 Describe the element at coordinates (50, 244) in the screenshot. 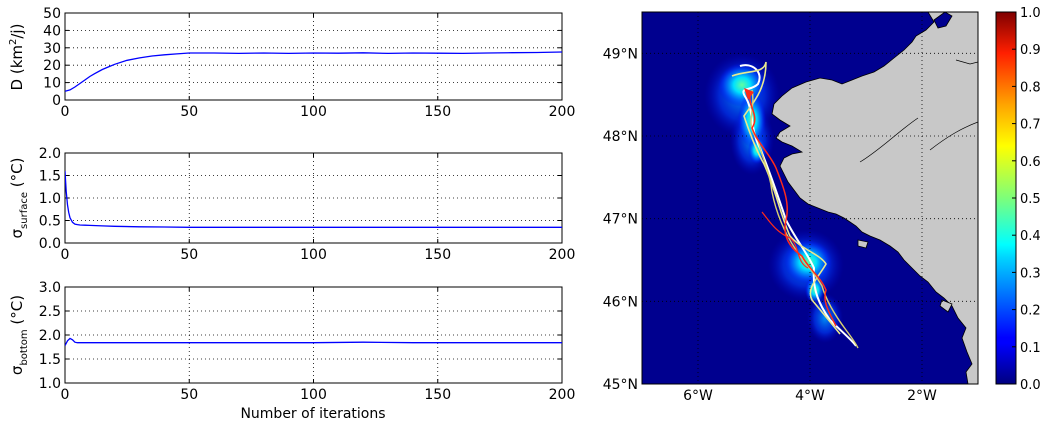

I see `y-tick-label: 0.0` at that location.